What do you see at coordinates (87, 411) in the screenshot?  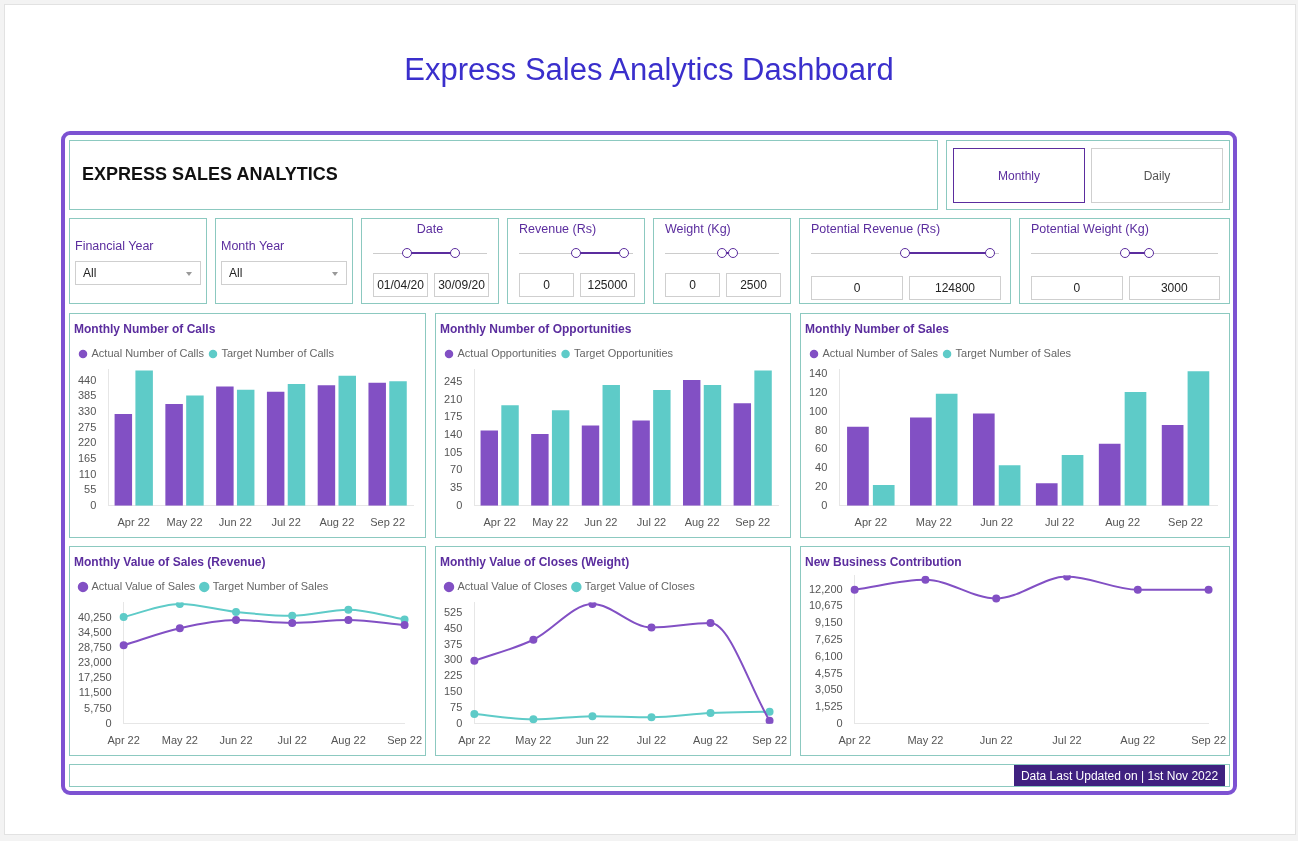 I see `y-tick-label: 330` at bounding box center [87, 411].